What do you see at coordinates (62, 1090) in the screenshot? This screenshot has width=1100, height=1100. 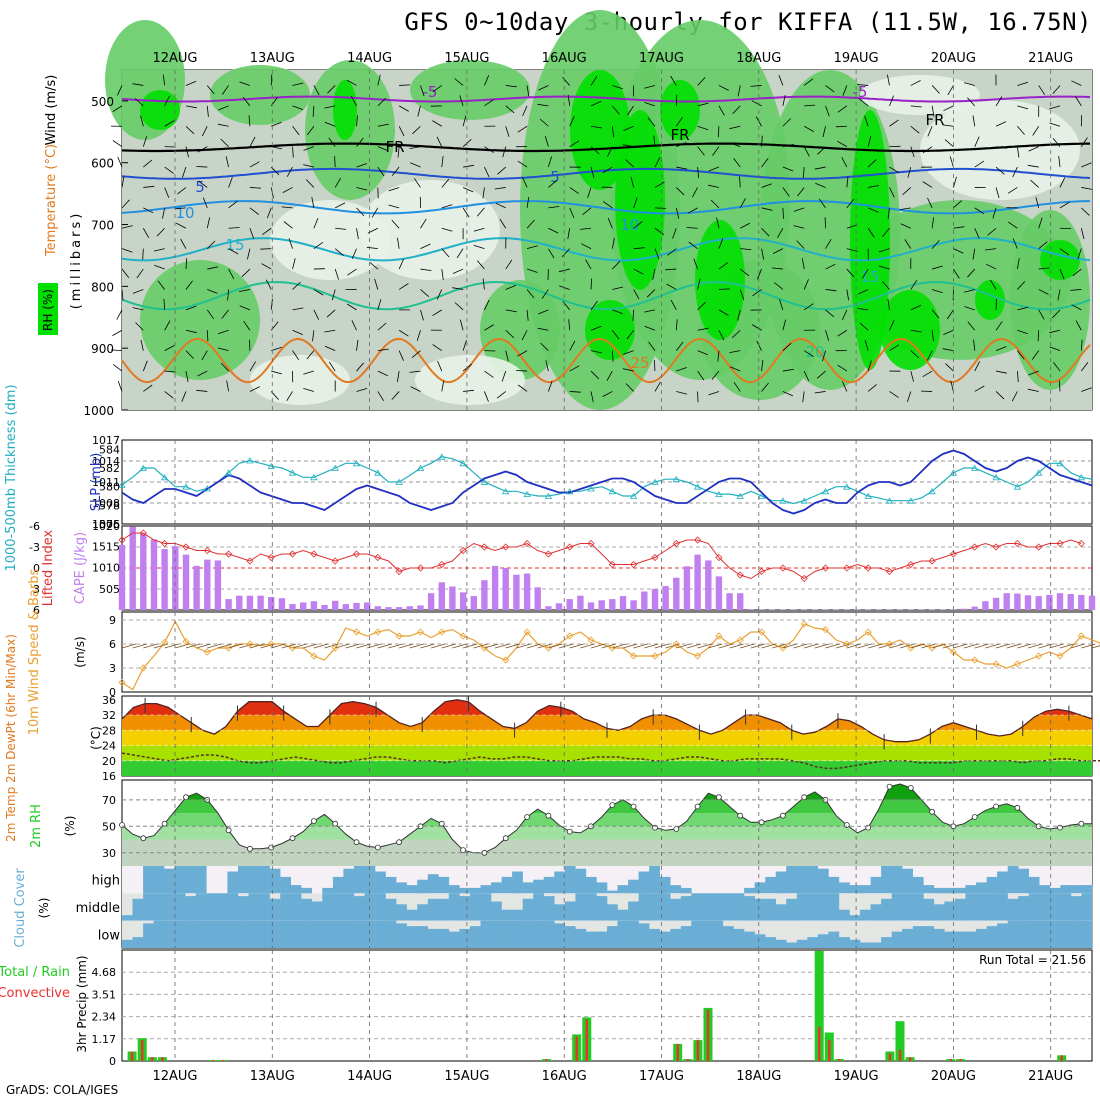 I see `grads-credit: GrADS: COLA/IGES` at bounding box center [62, 1090].